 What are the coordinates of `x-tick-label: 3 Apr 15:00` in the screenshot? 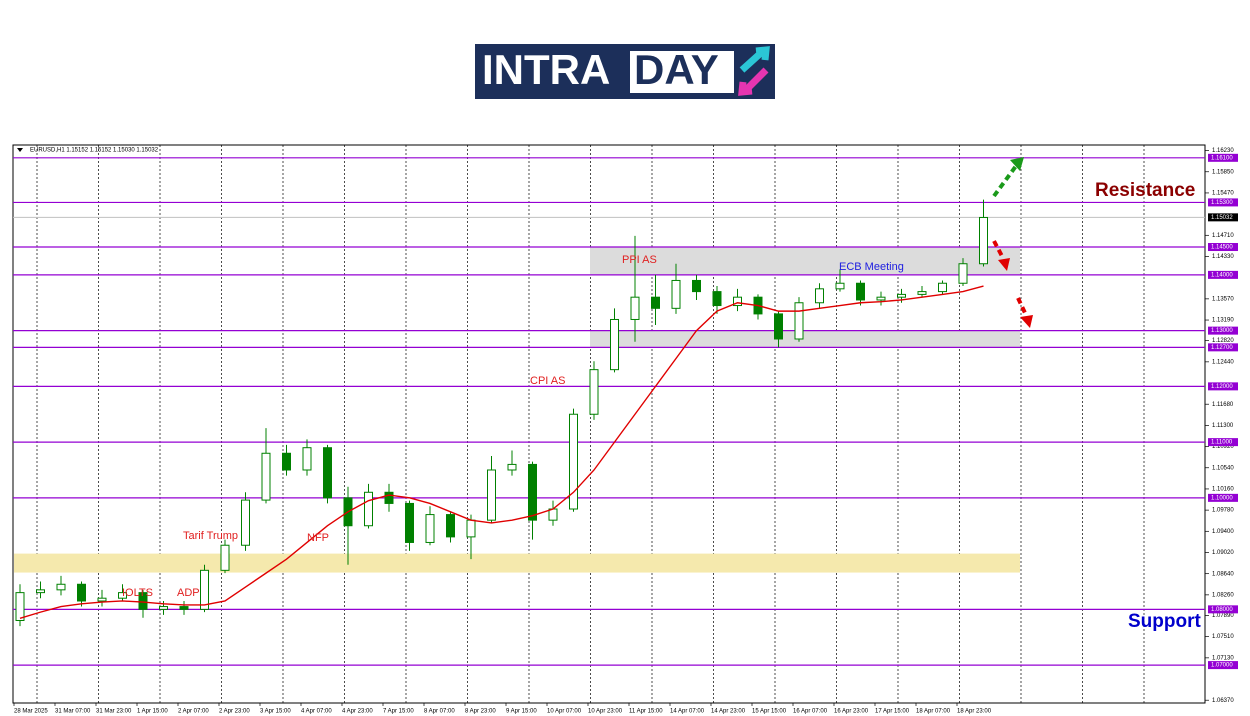 It's located at (275, 712).